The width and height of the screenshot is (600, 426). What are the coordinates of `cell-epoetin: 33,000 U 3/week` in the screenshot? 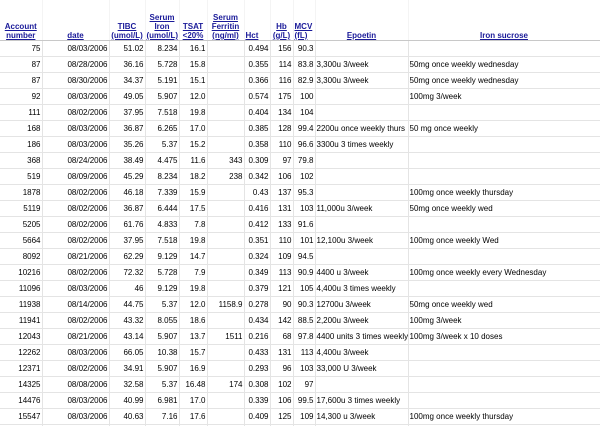 It's located at (362, 368).